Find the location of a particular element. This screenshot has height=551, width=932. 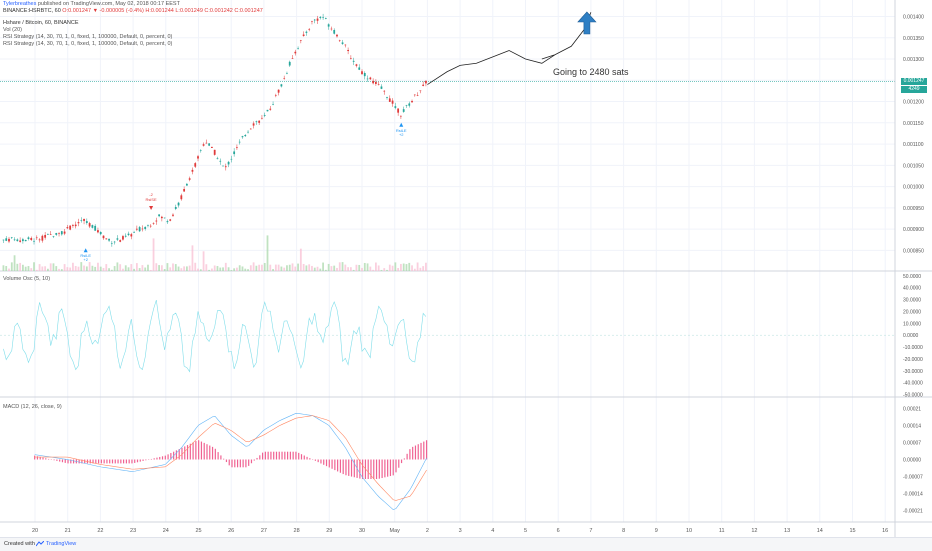

study-vol: Vol (20) is located at coordinates (12, 30).